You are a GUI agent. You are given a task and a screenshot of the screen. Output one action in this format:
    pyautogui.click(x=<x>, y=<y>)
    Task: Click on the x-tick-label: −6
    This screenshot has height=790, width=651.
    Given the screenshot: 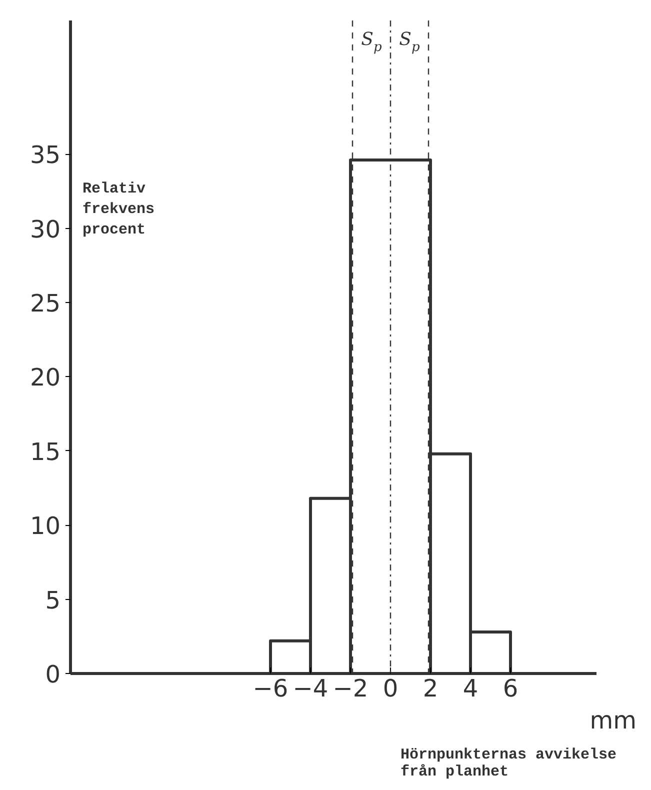 What is the action you would take?
    pyautogui.click(x=270, y=688)
    